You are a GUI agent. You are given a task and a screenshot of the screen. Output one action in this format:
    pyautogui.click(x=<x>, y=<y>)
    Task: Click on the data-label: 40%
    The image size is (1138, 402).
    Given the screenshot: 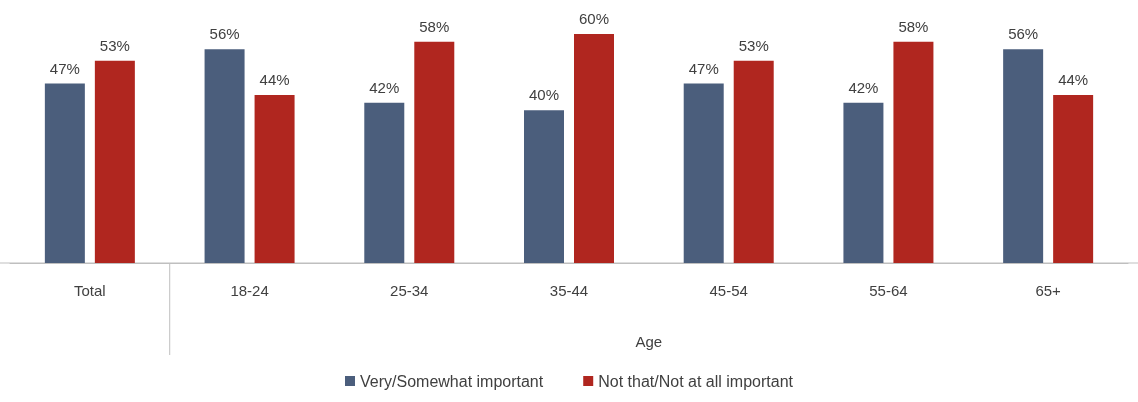 What is the action you would take?
    pyautogui.click(x=544, y=95)
    